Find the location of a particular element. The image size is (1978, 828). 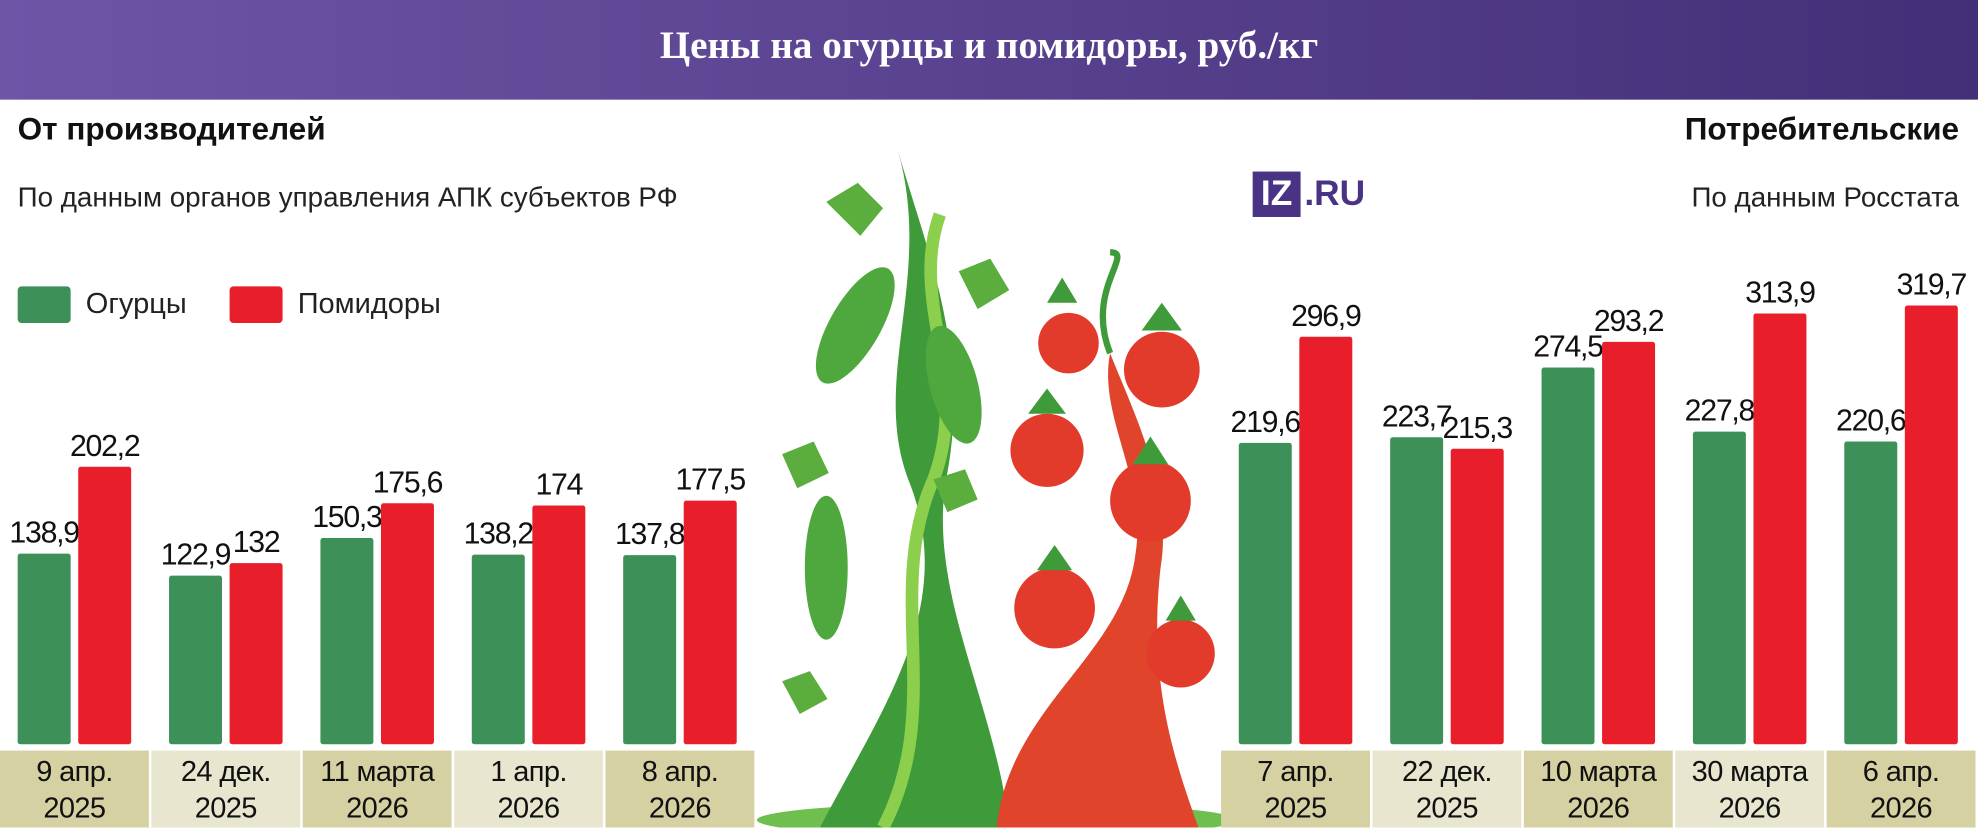

x-tick-label: 8 апр. 2026 is located at coordinates (680, 788).